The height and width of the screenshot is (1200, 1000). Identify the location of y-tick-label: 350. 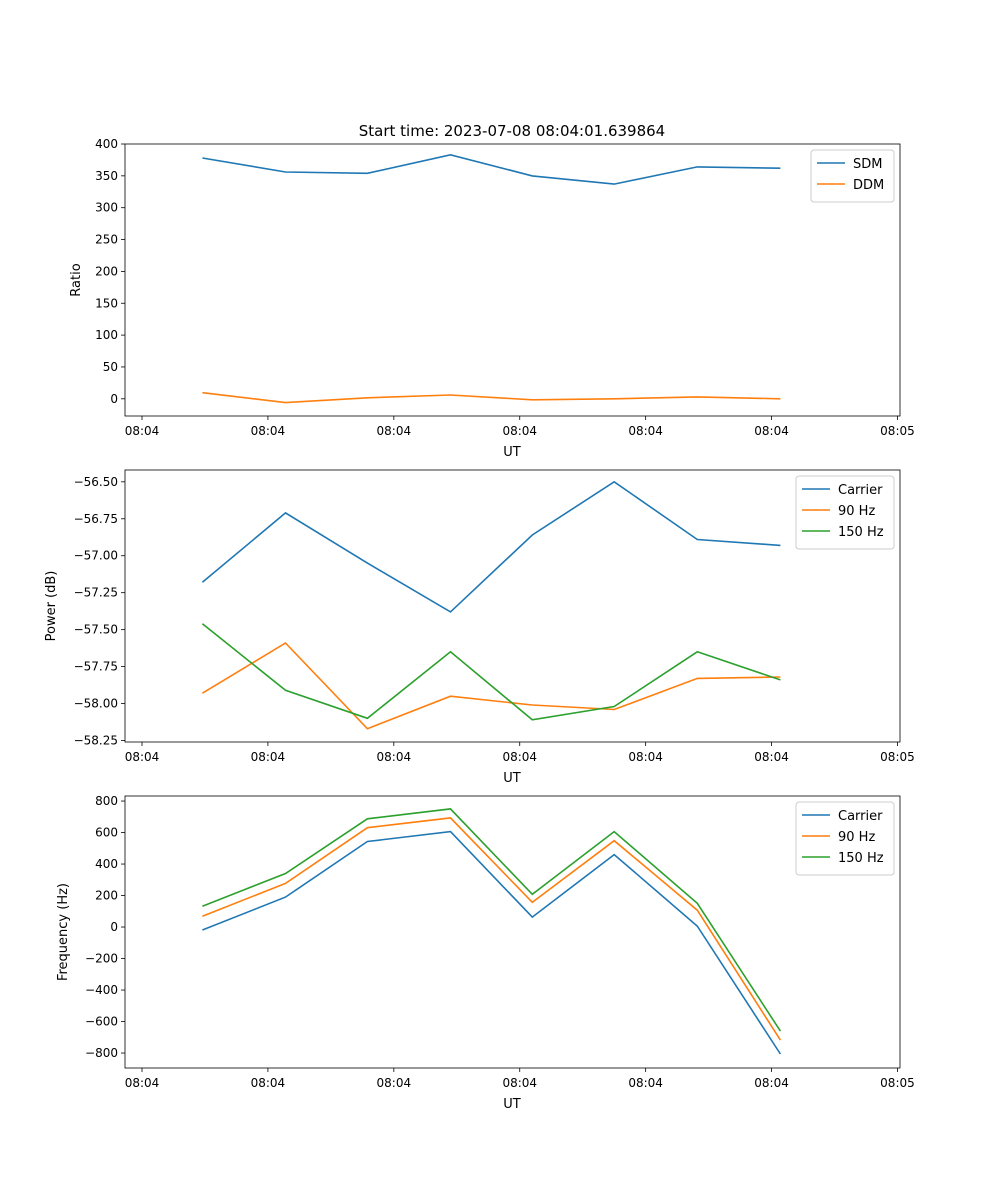
(106, 176).